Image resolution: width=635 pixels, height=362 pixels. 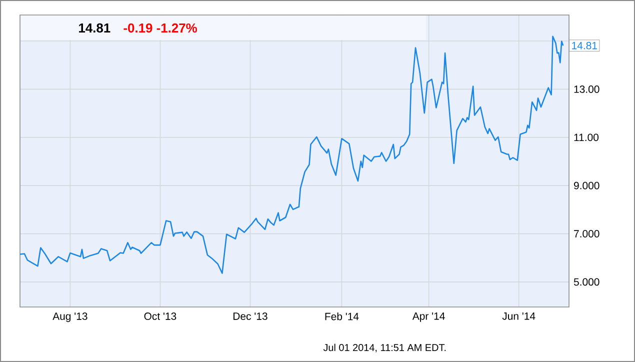 I want to click on x-tick-label: Jun '14, so click(x=519, y=316).